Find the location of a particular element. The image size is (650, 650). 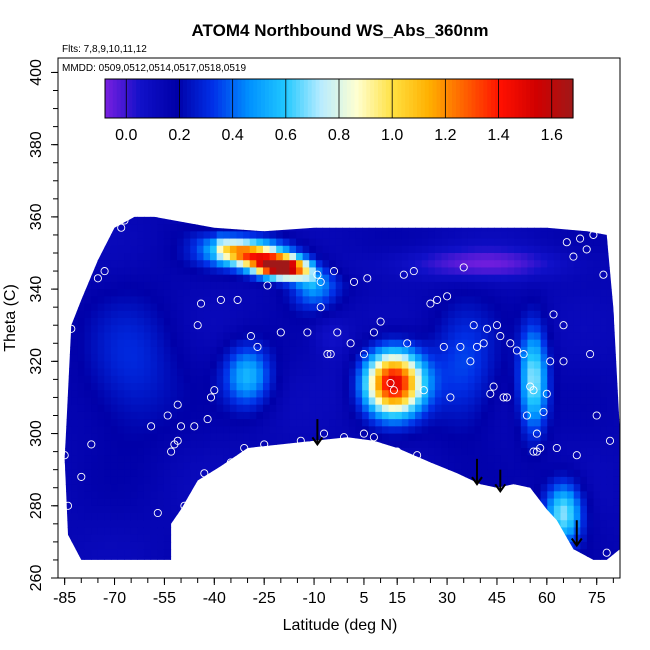

y-tick-label: 400 is located at coordinates (36, 72).